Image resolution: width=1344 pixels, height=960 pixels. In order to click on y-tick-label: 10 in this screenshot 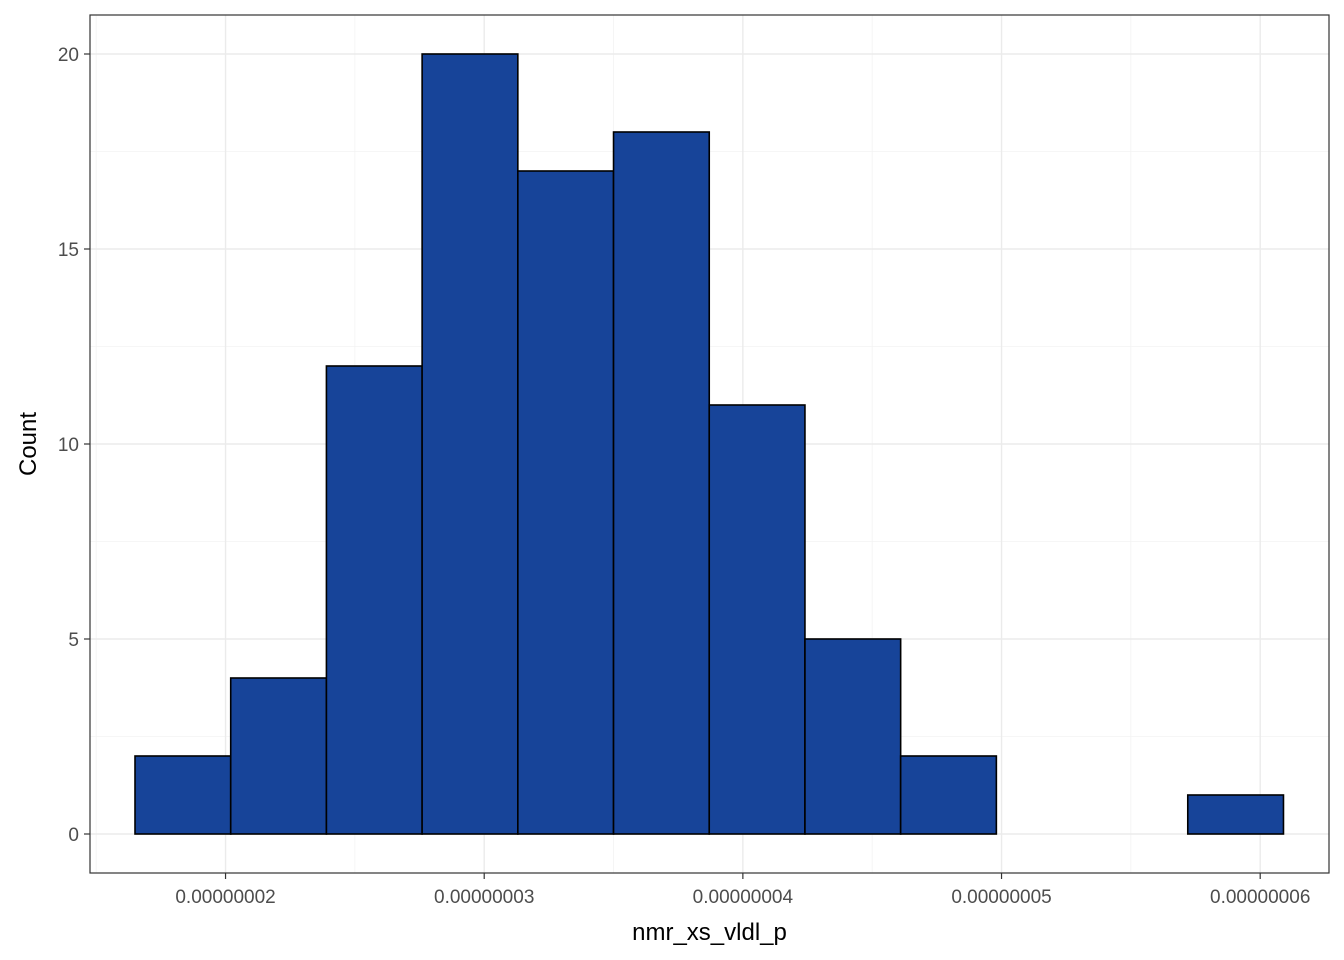, I will do `click(68, 445)`.